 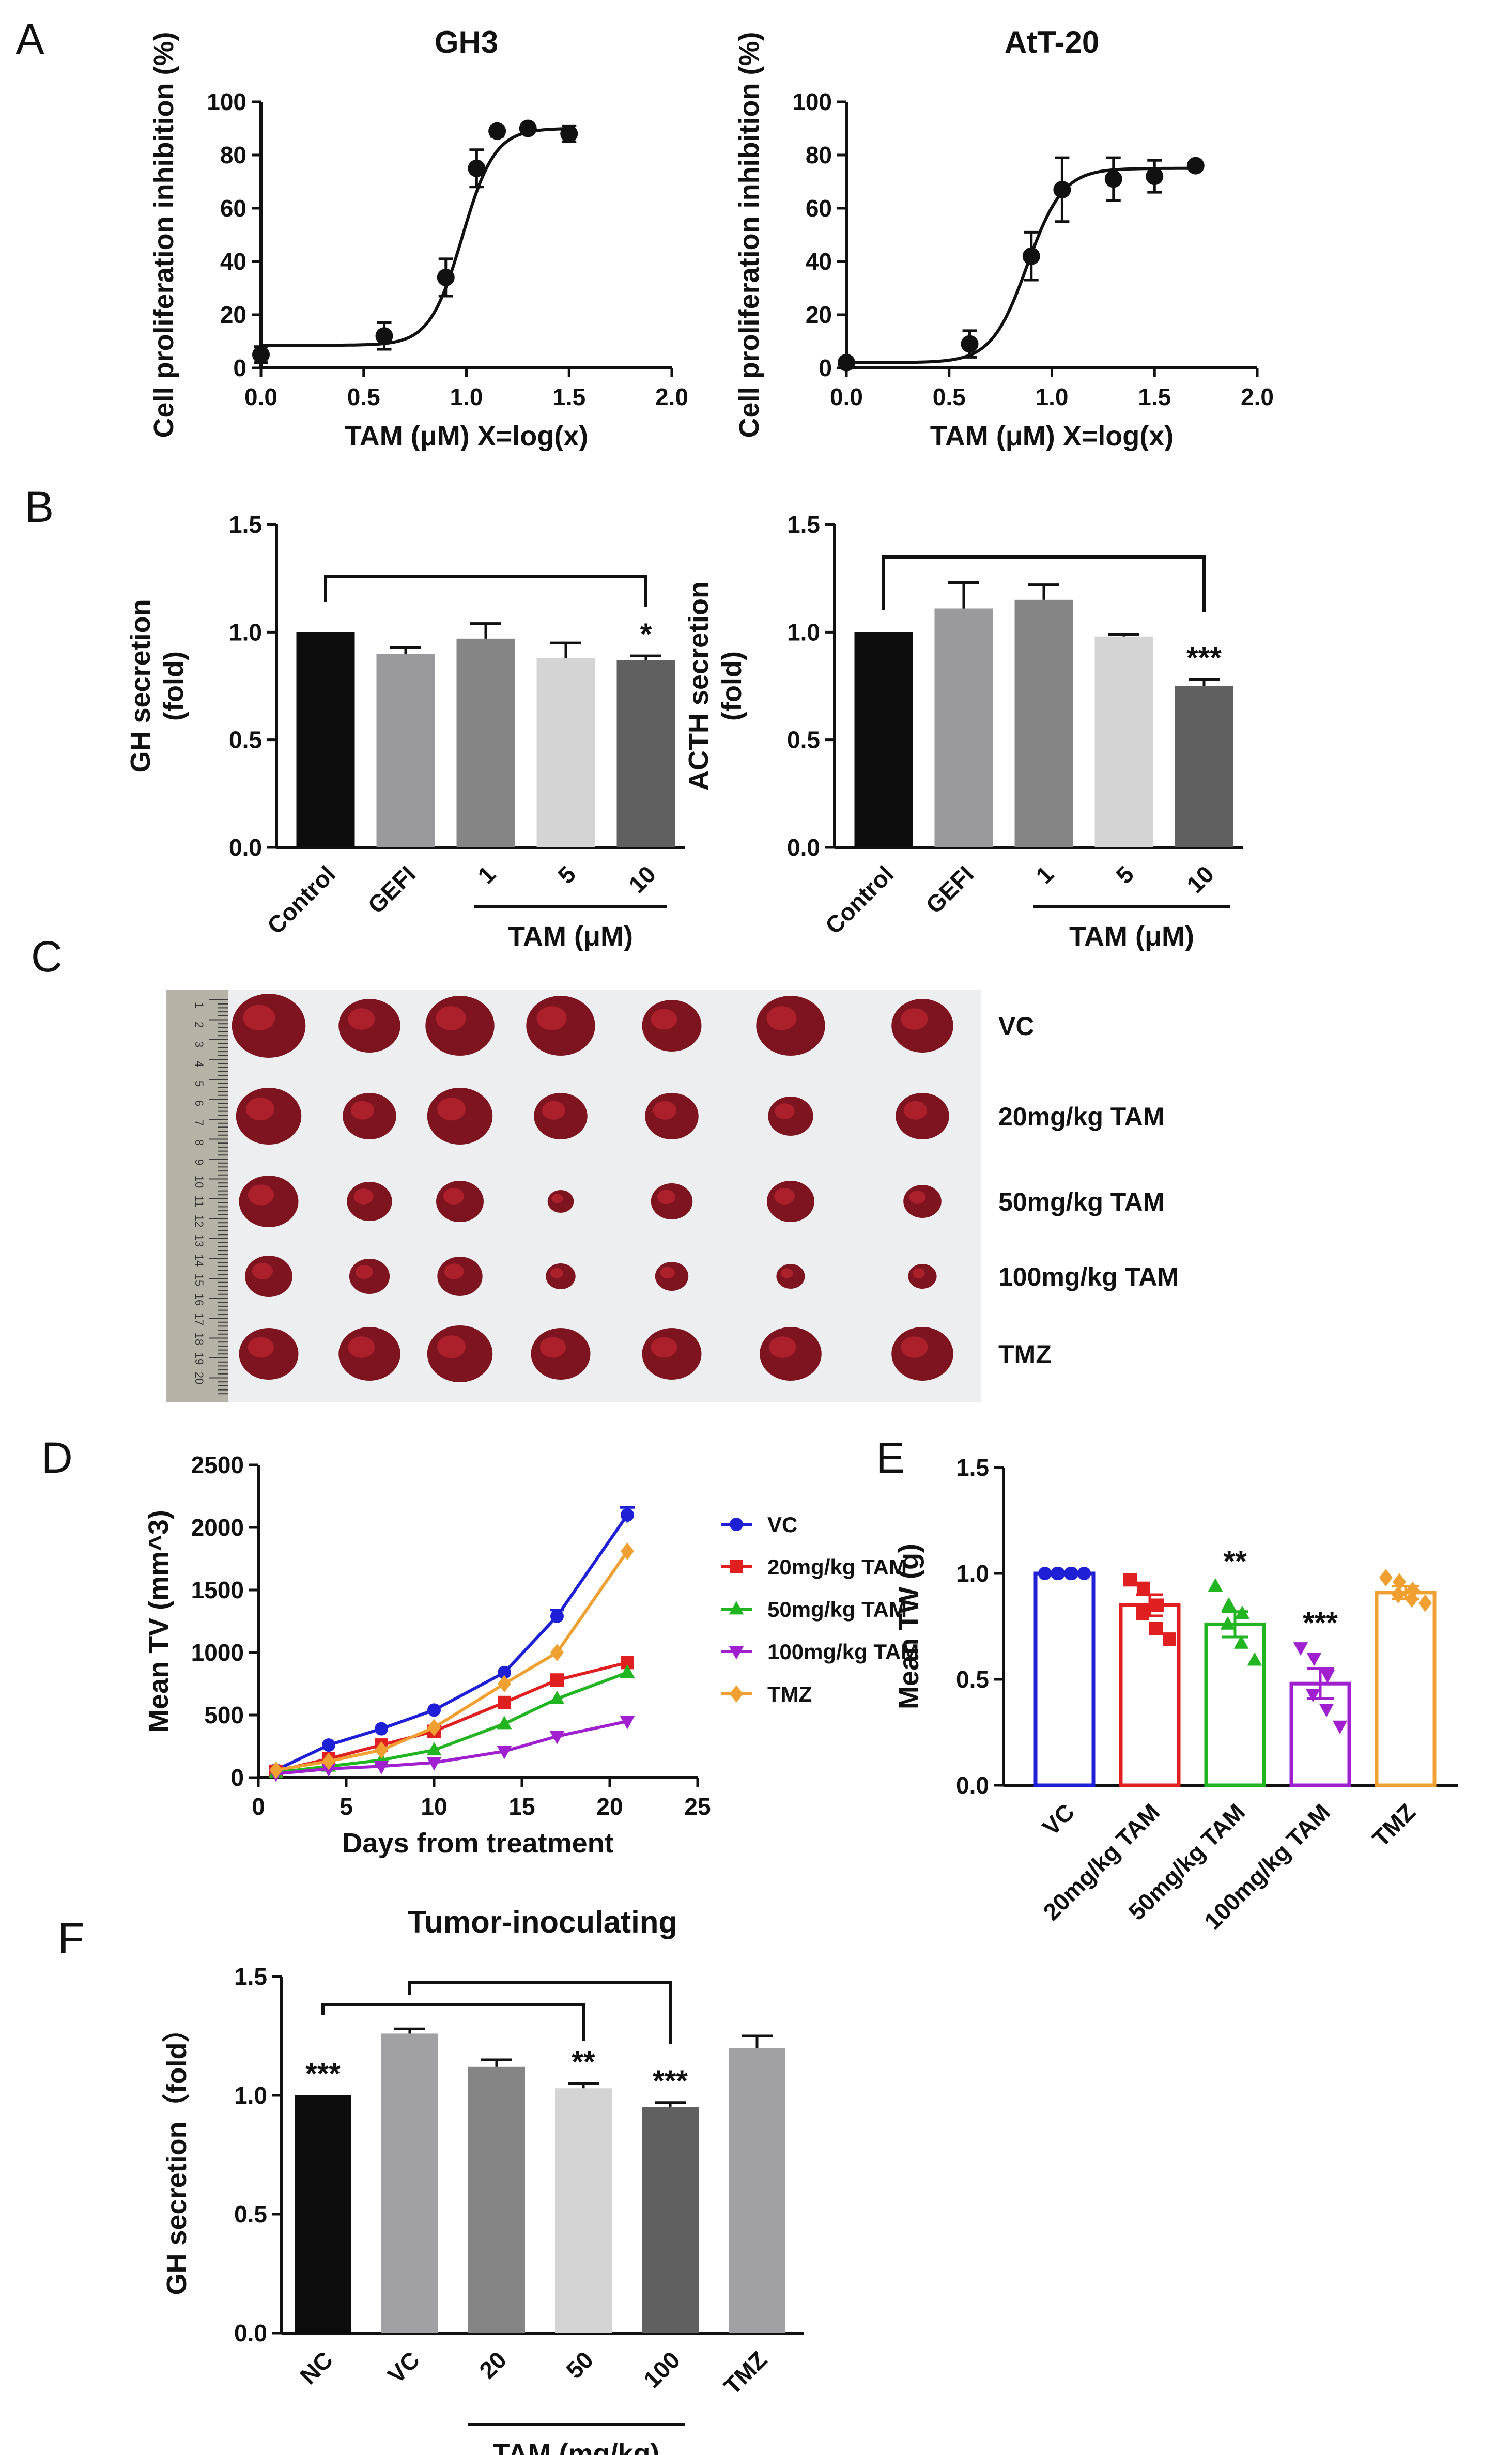 I want to click on y-axis-label-line: (fold), so click(x=173, y=686).